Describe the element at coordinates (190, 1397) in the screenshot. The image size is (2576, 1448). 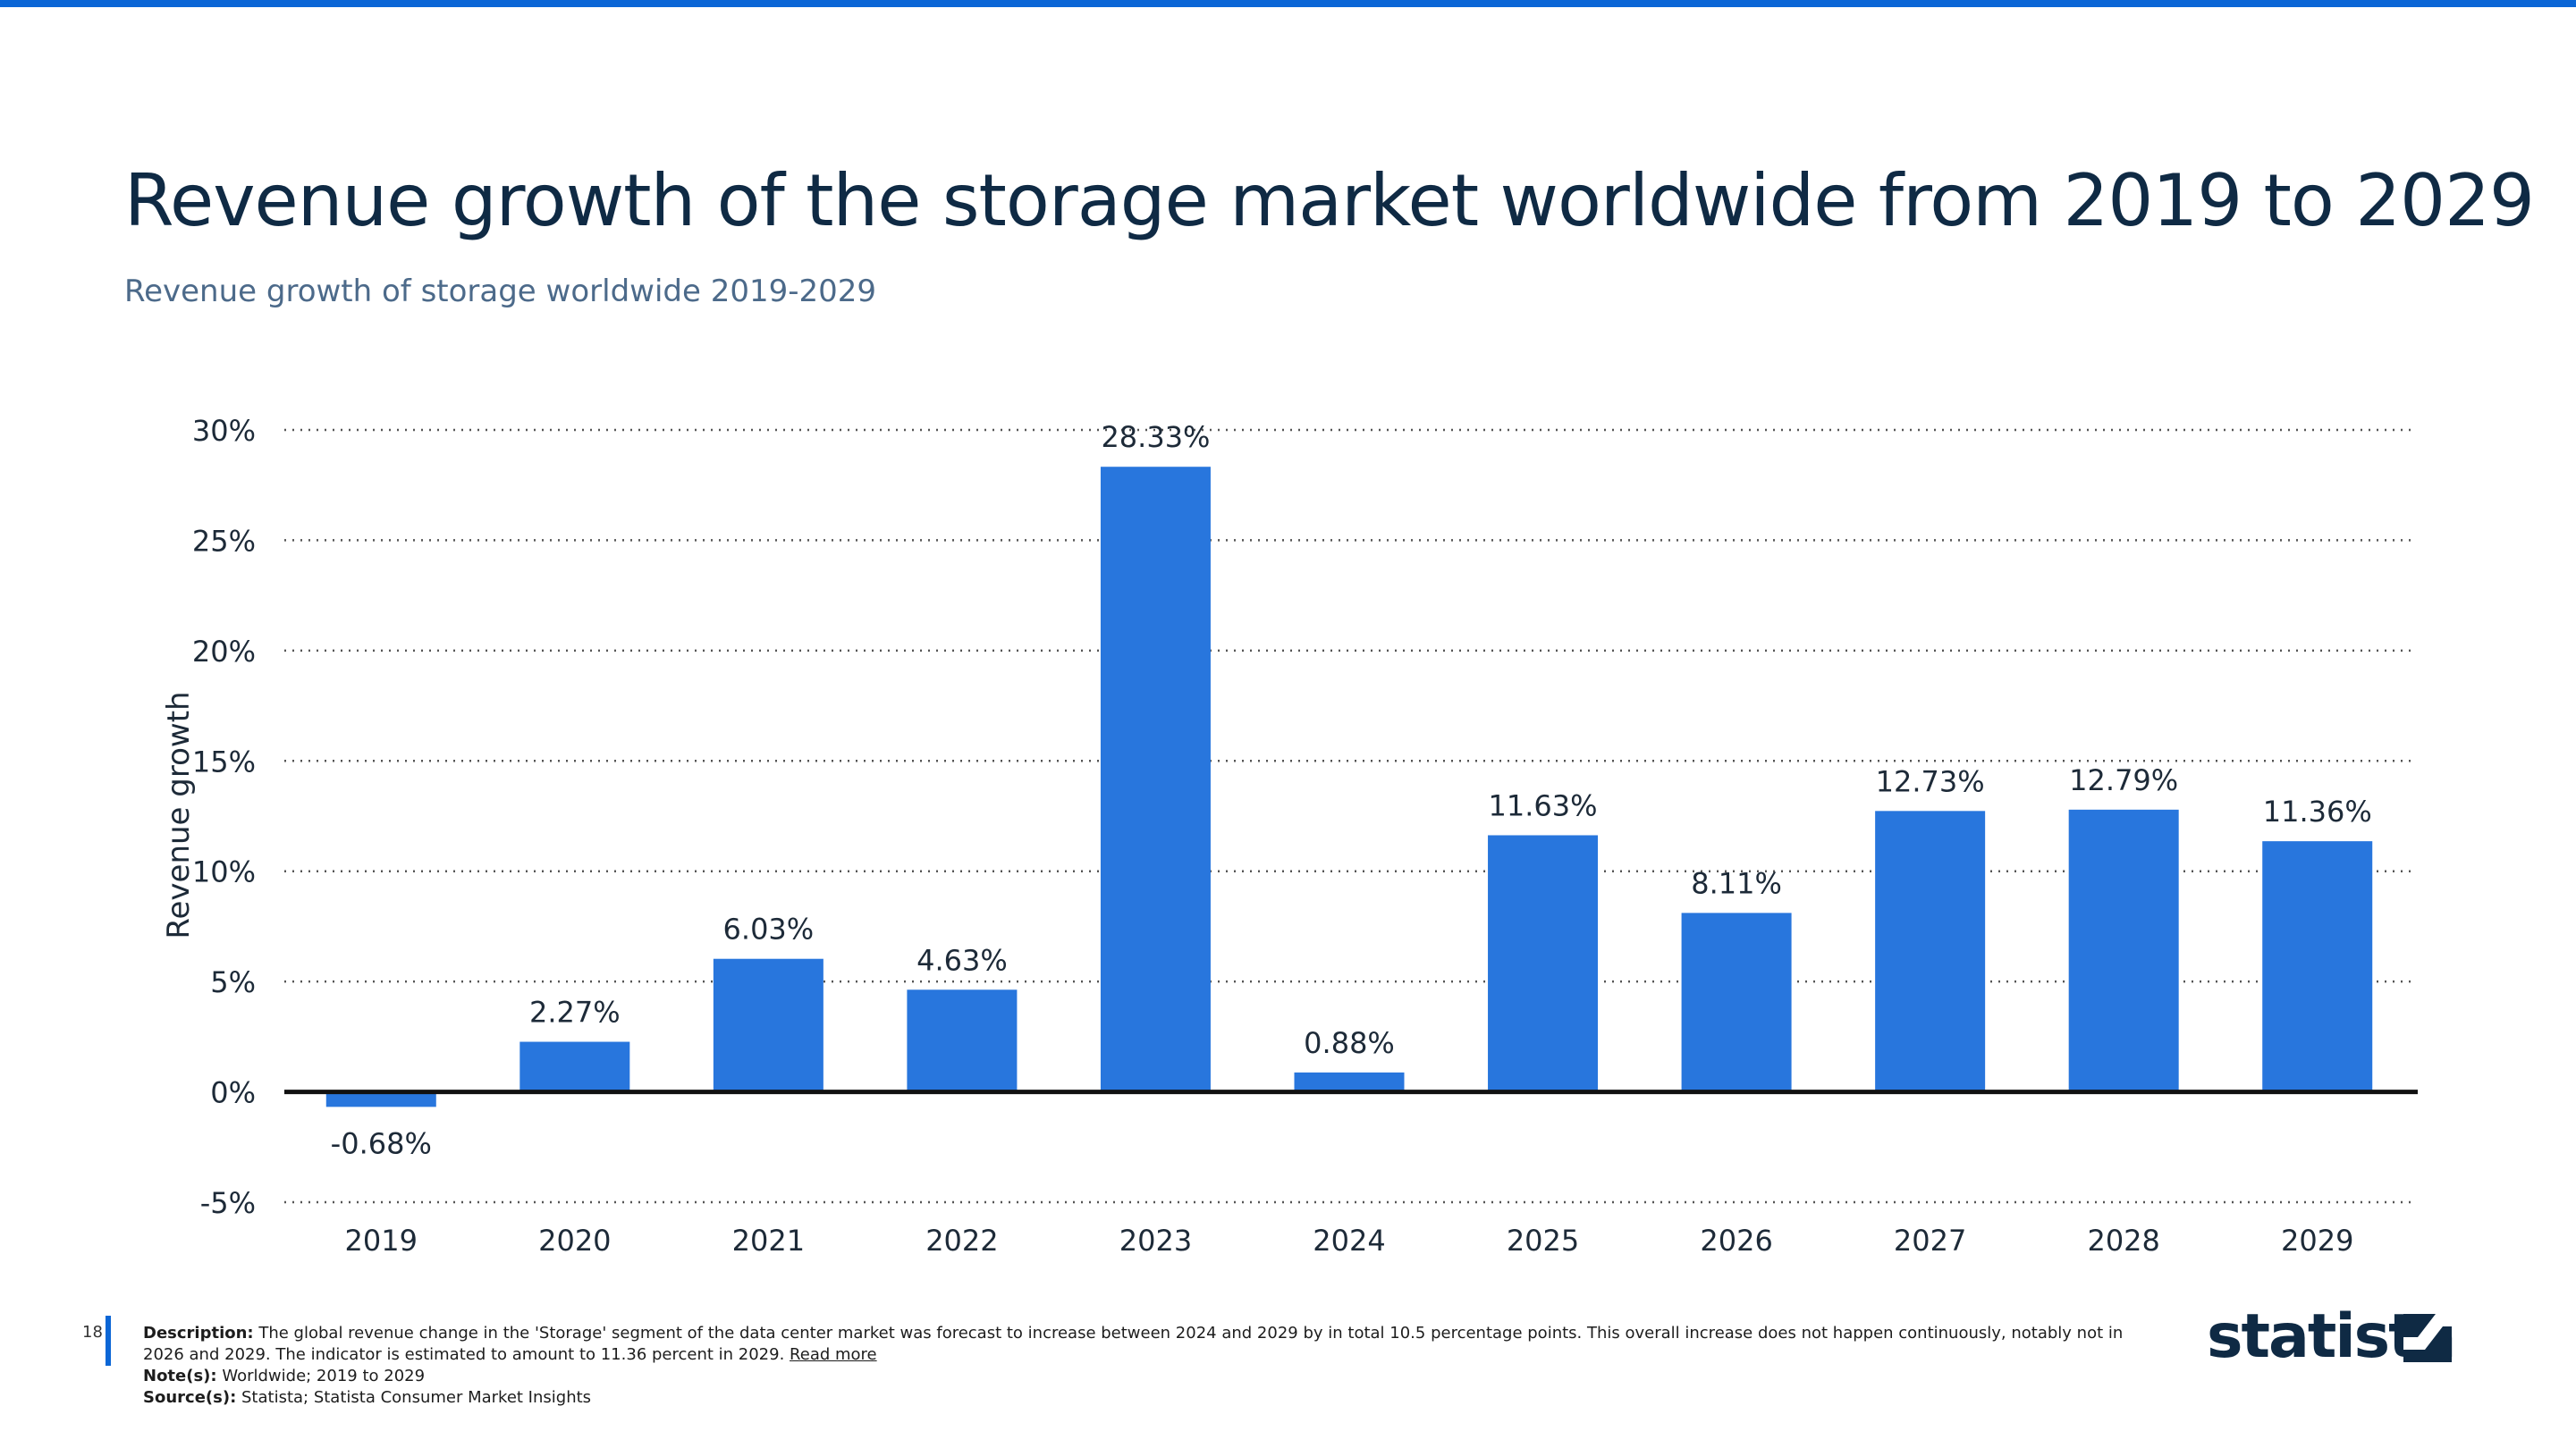
I see `source-label: Source(s):` at that location.